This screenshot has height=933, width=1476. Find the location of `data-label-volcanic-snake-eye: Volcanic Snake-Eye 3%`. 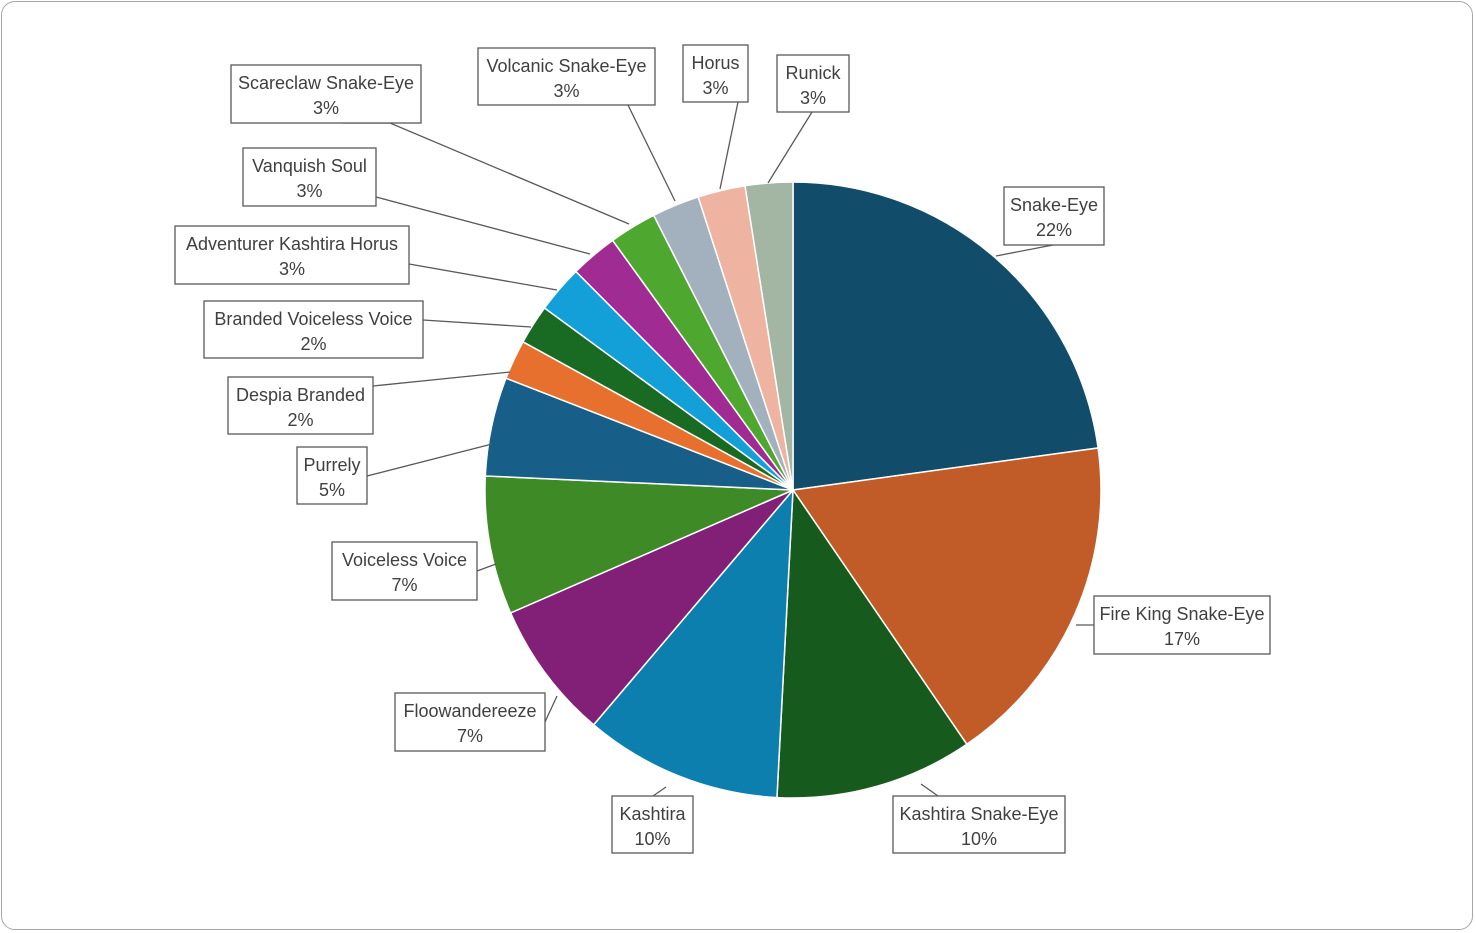

data-label-volcanic-snake-eye: Volcanic Snake-Eye 3% is located at coordinates (566, 76).